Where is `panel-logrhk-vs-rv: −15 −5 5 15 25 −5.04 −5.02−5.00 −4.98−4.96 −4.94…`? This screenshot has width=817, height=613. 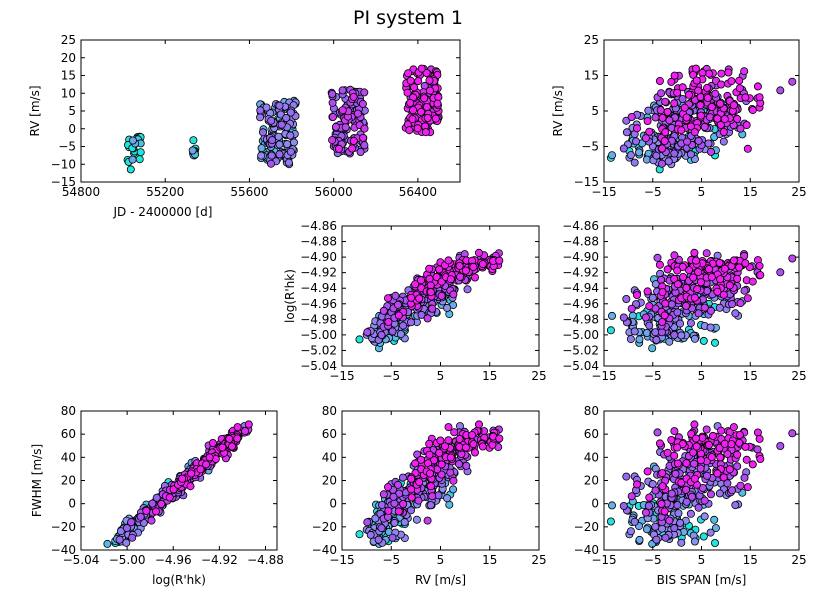 panel-logrhk-vs-rv: −15 −5 5 15 25 −5.04 −5.02−5.00 −4.98−4.96 −4.94… is located at coordinates (415, 301).